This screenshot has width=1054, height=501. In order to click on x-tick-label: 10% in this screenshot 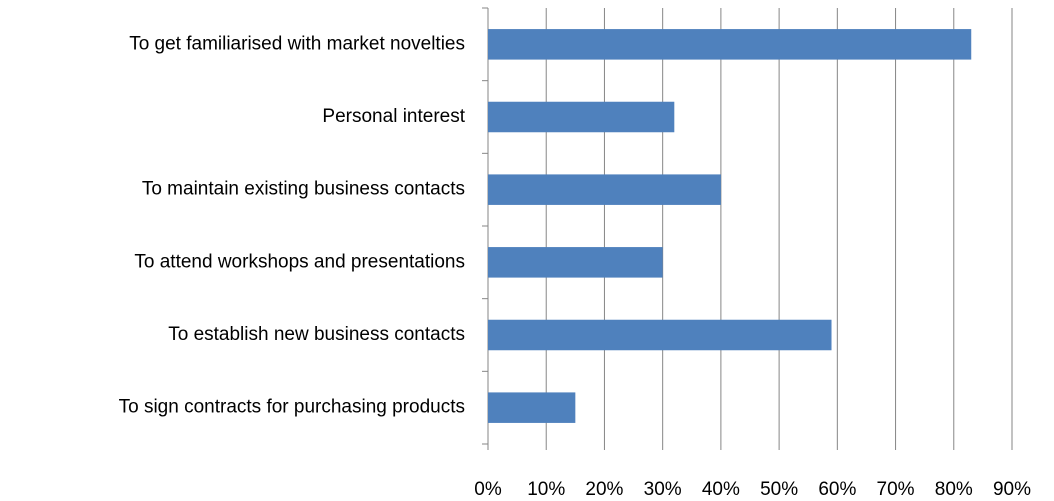, I will do `click(546, 489)`.